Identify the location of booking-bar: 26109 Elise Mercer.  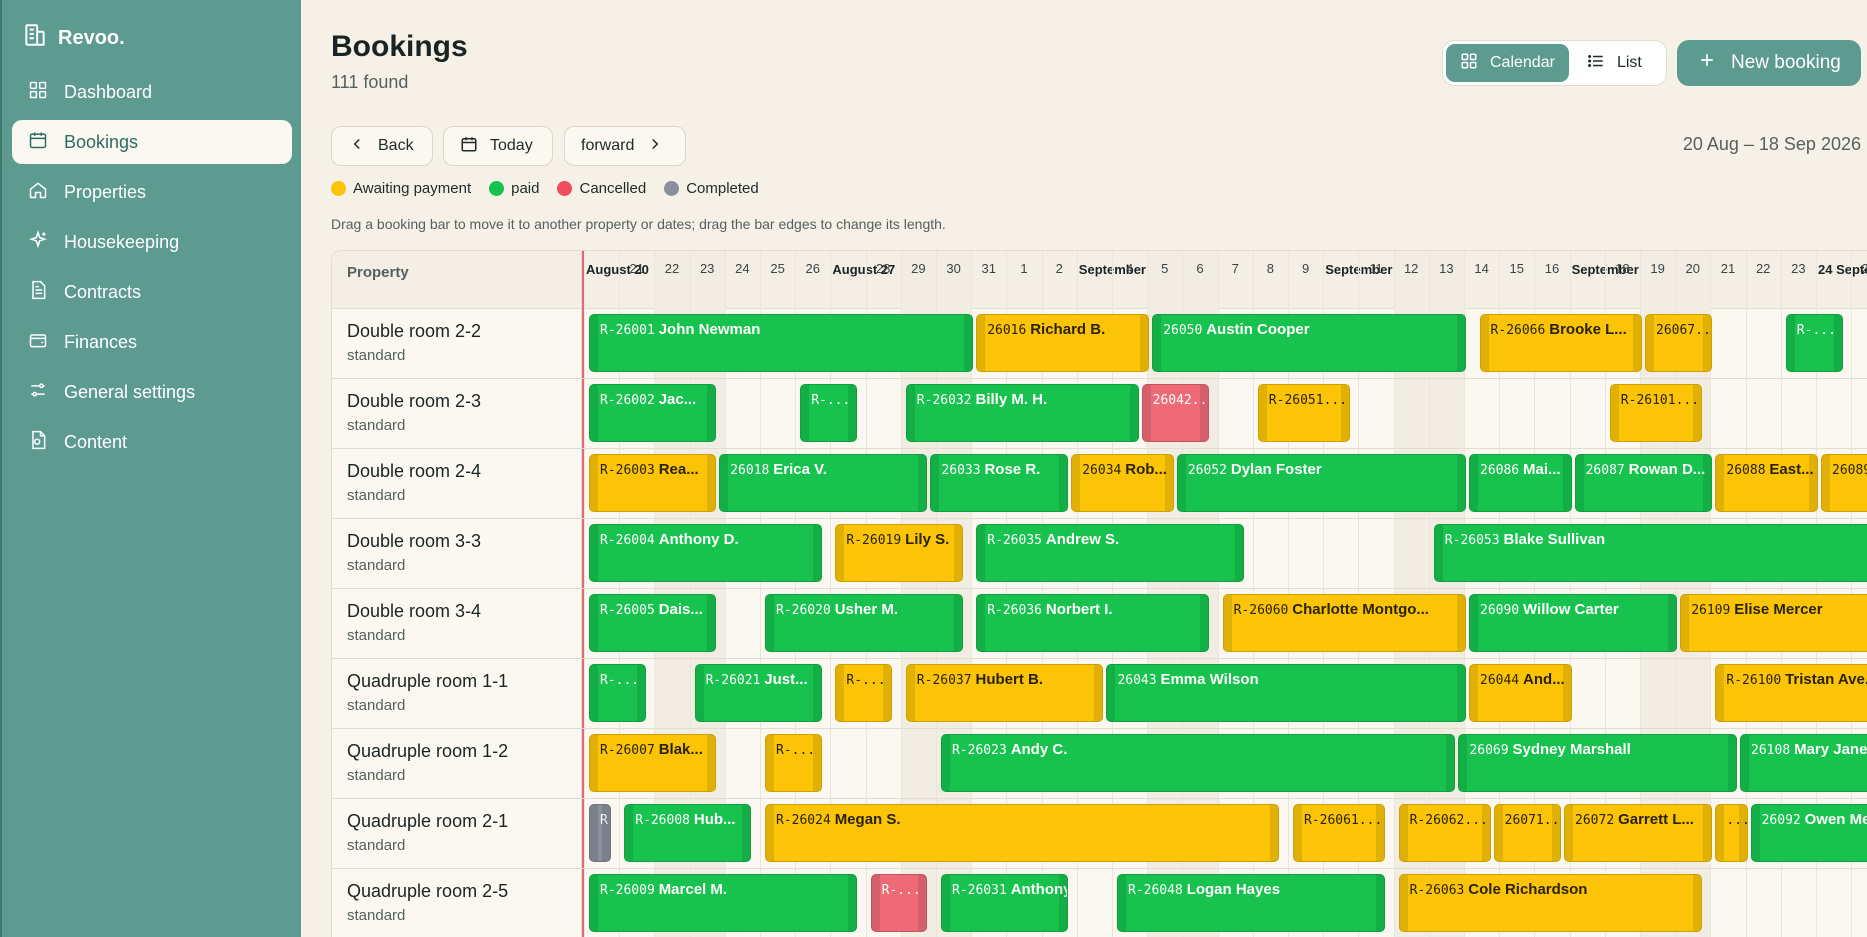
(1773, 623).